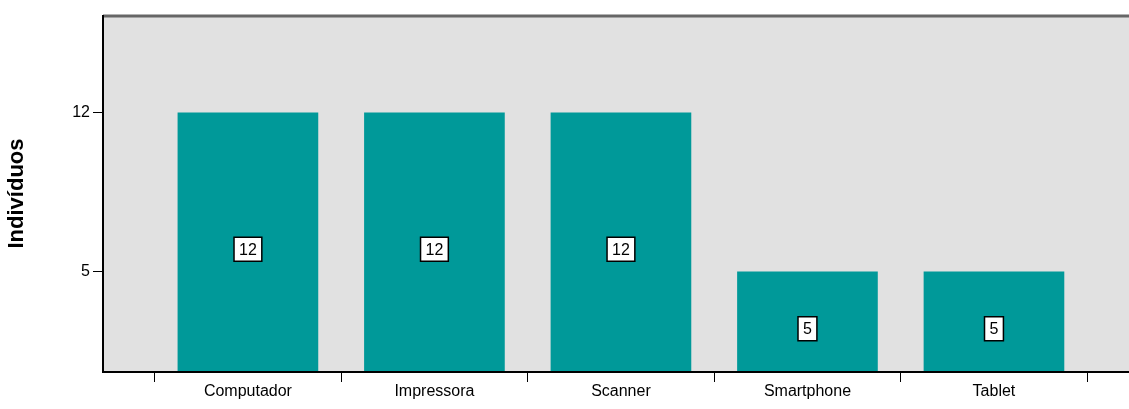 The width and height of the screenshot is (1129, 409). I want to click on x-tick-label: Scanner, so click(621, 391).